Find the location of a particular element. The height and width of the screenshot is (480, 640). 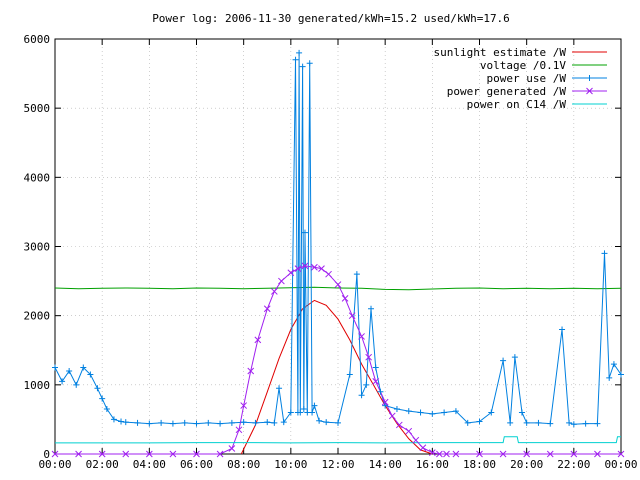

legend-label: power on C14 /W is located at coordinates (517, 104).